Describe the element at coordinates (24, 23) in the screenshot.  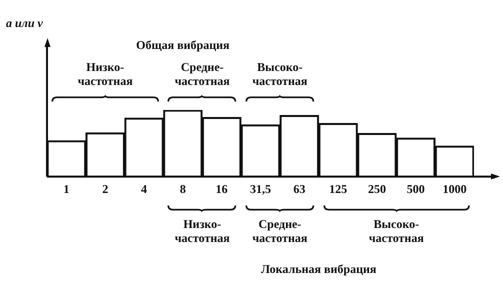
I see `text: a или v` at that location.